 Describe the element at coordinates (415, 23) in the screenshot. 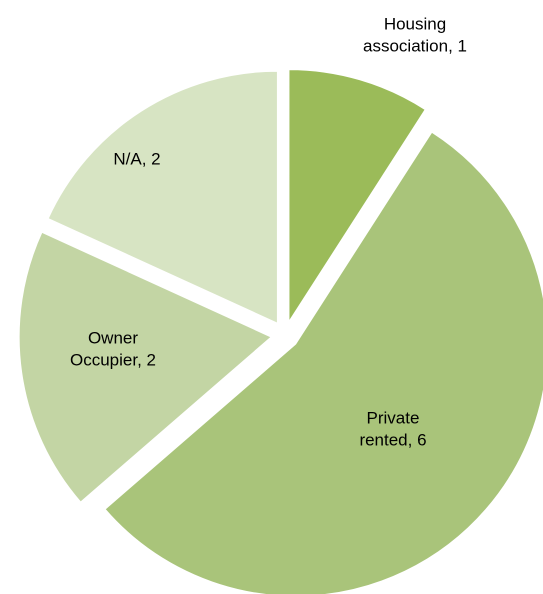

I see `slice-label: Housing` at that location.